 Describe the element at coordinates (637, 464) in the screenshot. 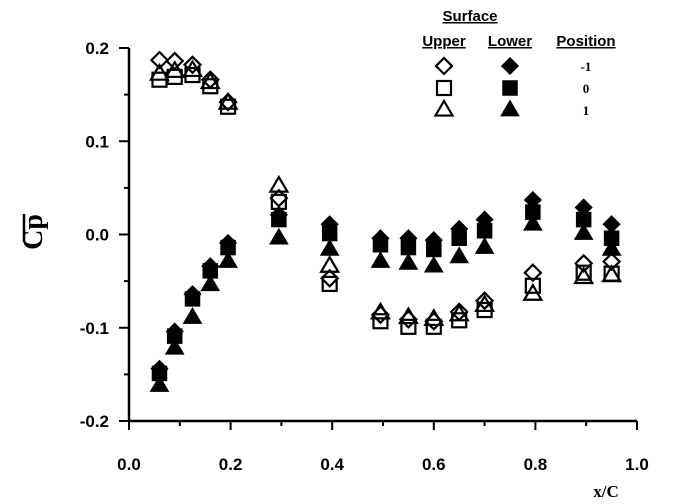

I see `x-tick-label: 1.0` at that location.